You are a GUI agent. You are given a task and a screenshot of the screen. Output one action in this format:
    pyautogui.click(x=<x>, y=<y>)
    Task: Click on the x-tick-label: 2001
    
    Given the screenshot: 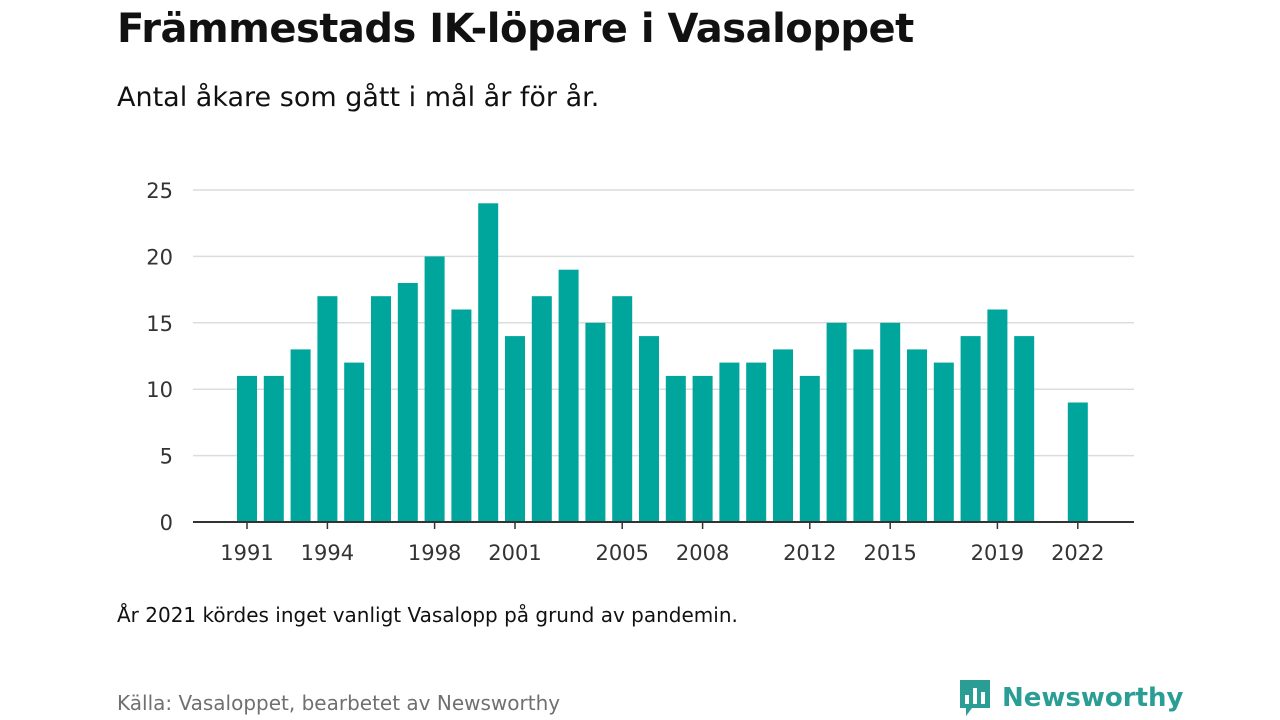 What is the action you would take?
    pyautogui.click(x=514, y=553)
    